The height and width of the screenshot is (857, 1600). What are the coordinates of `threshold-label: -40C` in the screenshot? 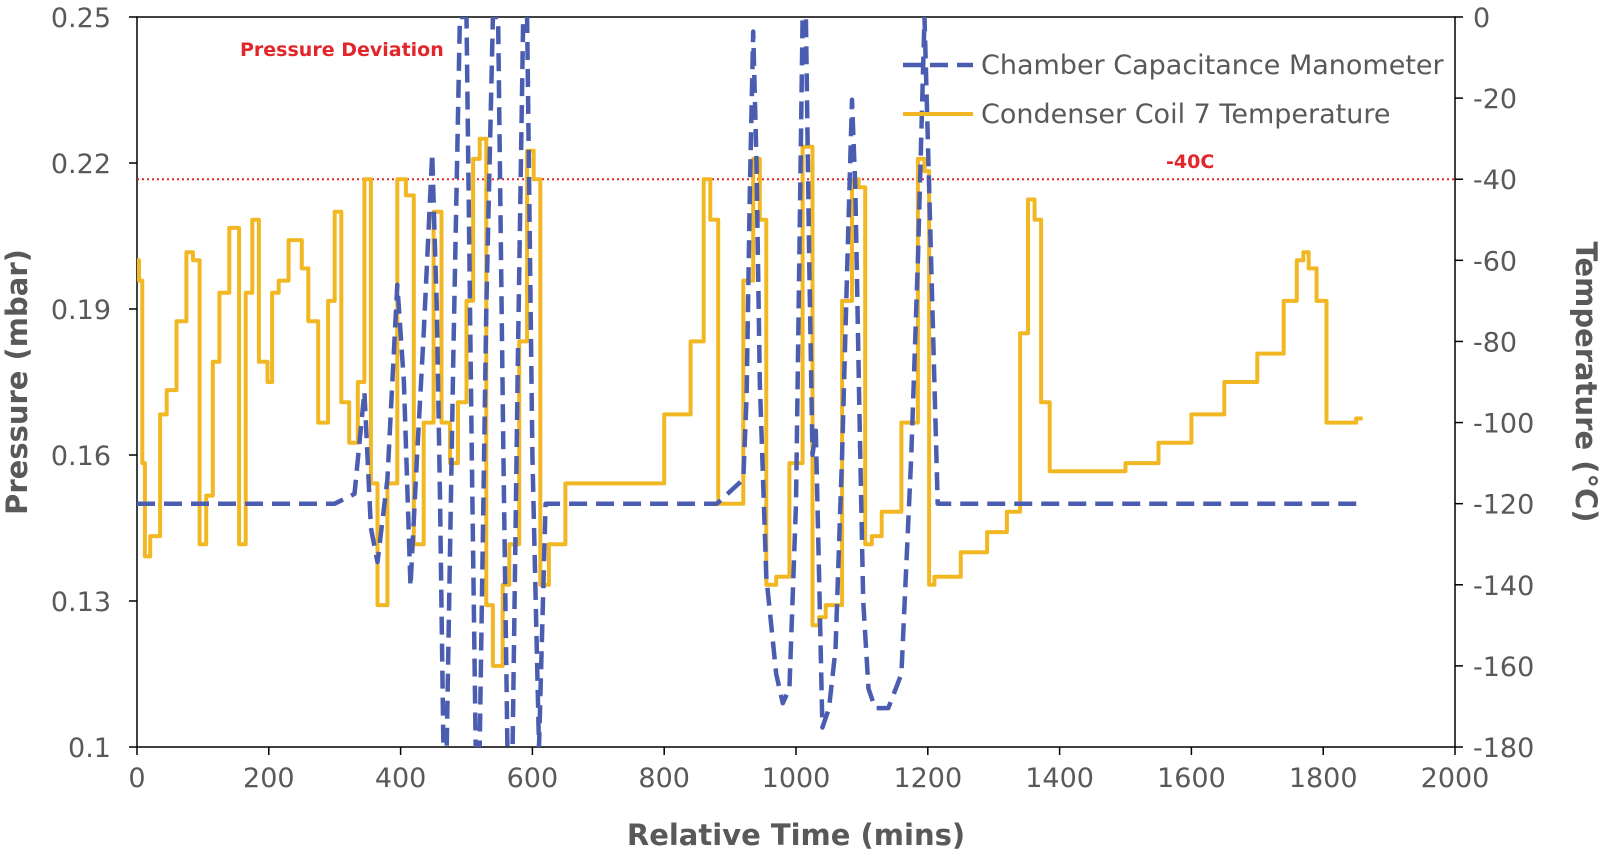 It's located at (1190, 162).